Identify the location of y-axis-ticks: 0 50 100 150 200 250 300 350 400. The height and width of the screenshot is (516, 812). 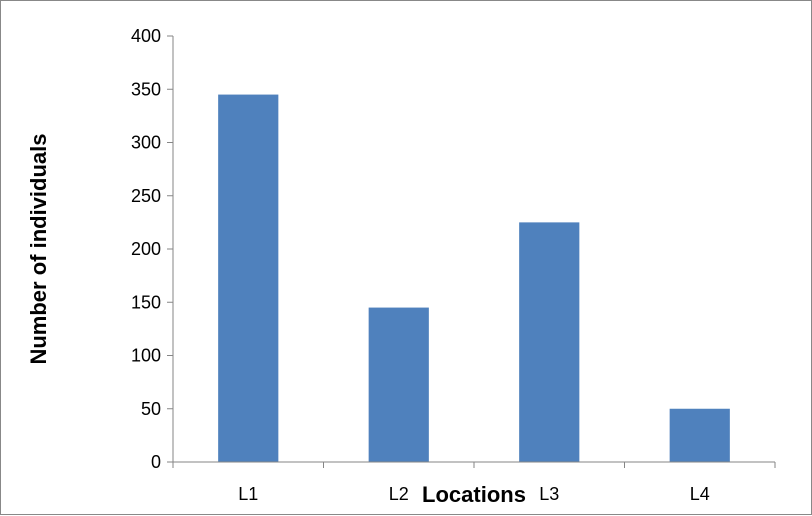
(152, 249).